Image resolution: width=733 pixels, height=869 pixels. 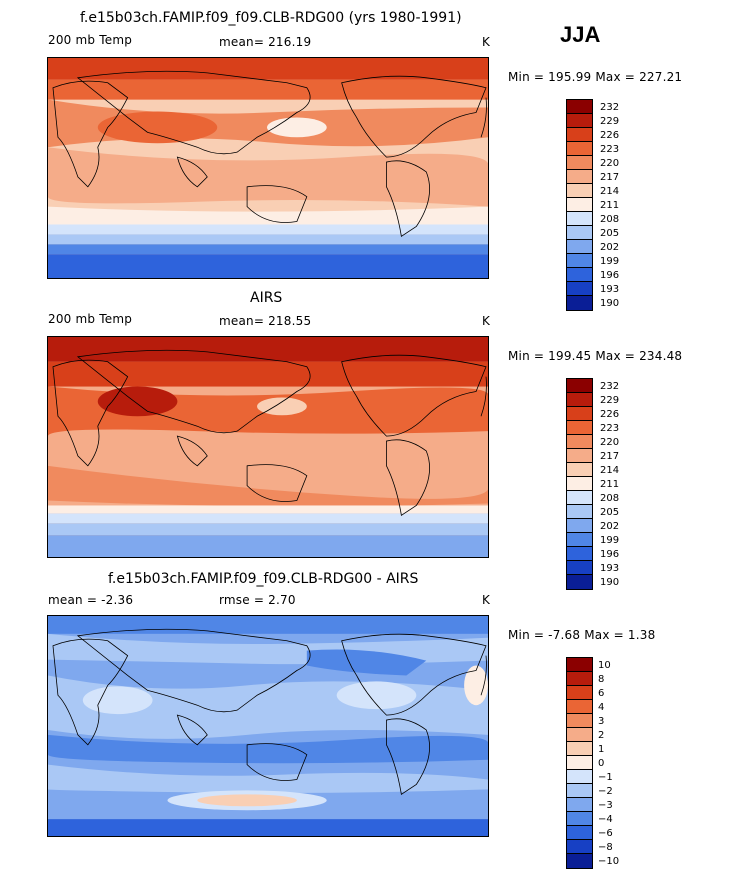 What do you see at coordinates (605, 819) in the screenshot?
I see `colorbar-tick: −4` at bounding box center [605, 819].